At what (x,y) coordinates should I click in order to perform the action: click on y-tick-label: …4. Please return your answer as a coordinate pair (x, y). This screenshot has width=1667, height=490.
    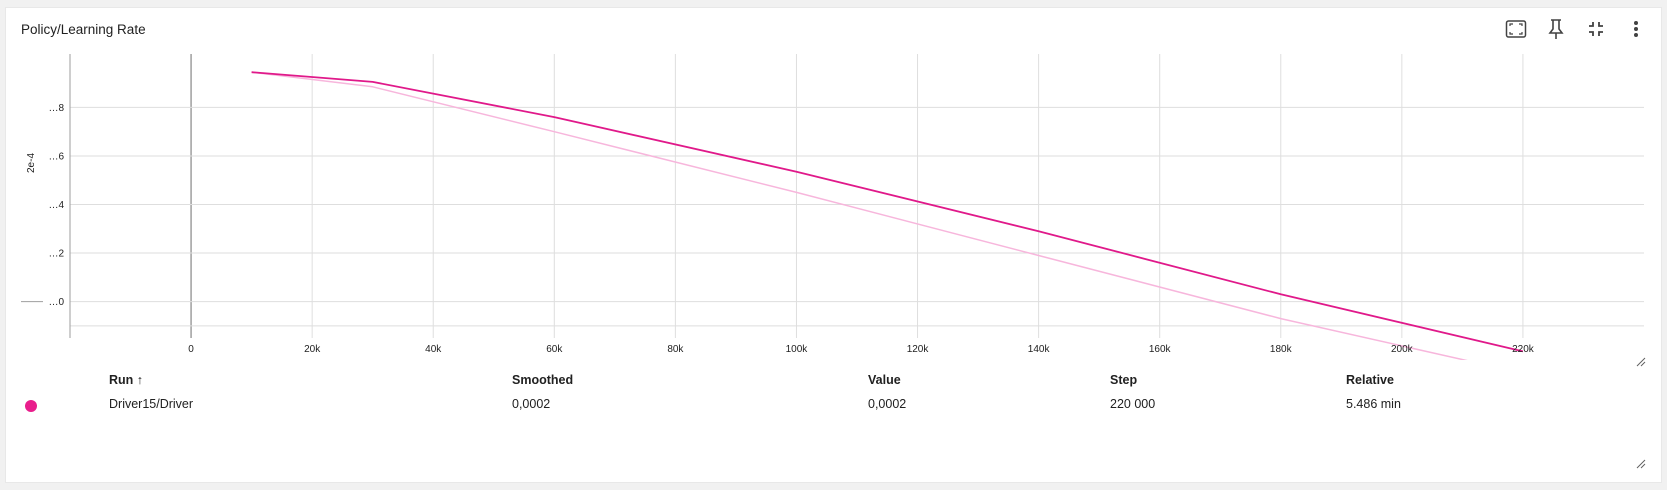
    Looking at the image, I should click on (56, 205).